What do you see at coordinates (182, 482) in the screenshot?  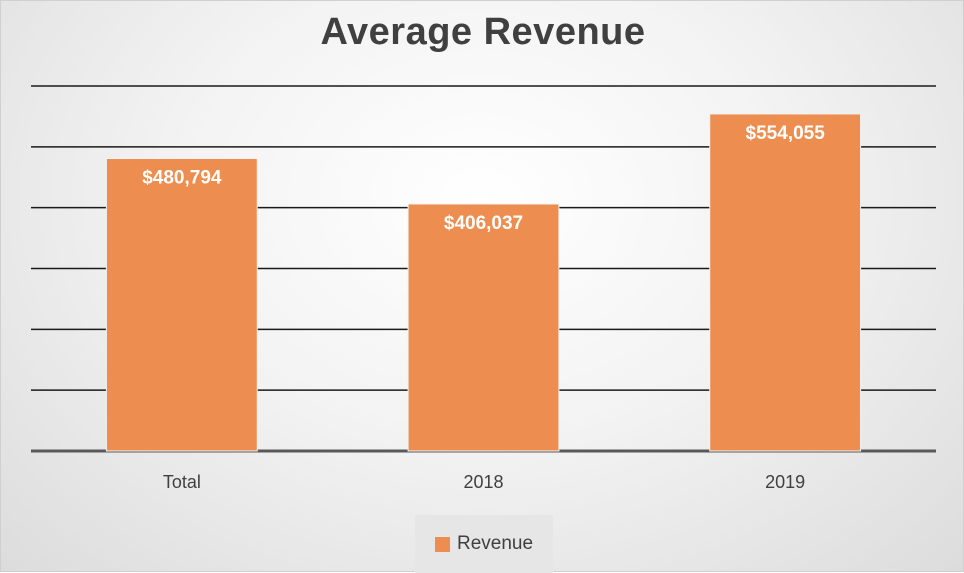 I see `x-tick-label: Total` at bounding box center [182, 482].